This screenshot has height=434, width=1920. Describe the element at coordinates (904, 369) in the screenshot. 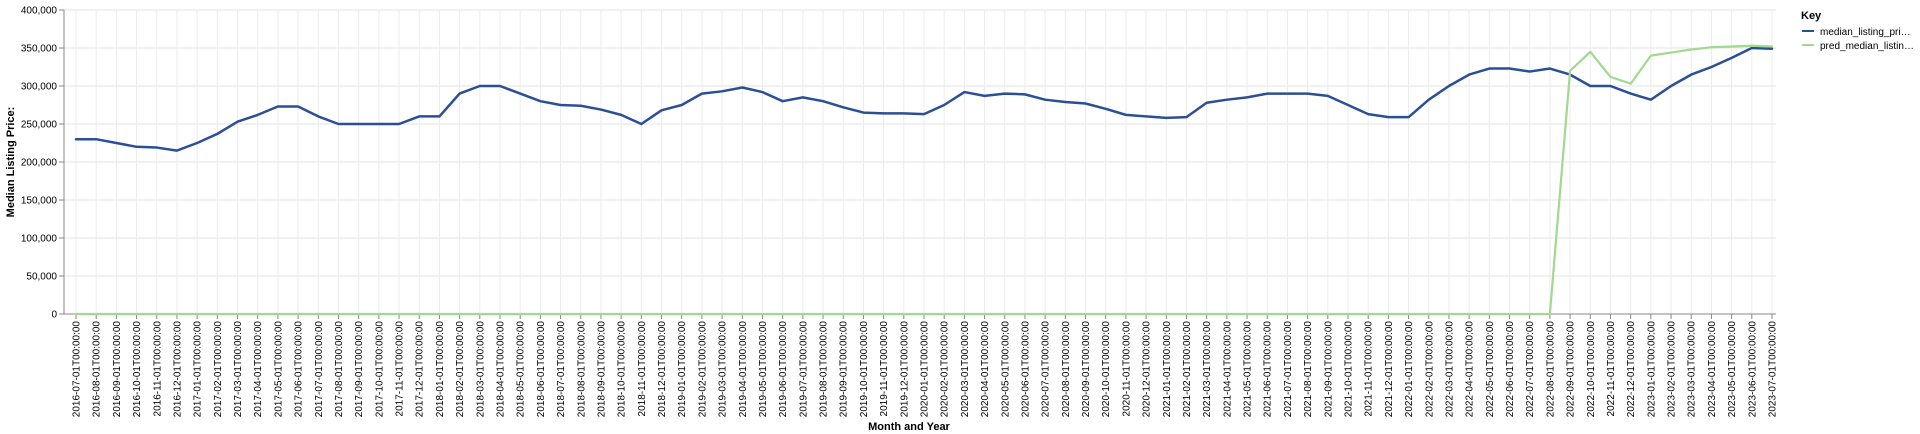

I see `x-tick-label: 2019-12-01T00:00:00` at that location.